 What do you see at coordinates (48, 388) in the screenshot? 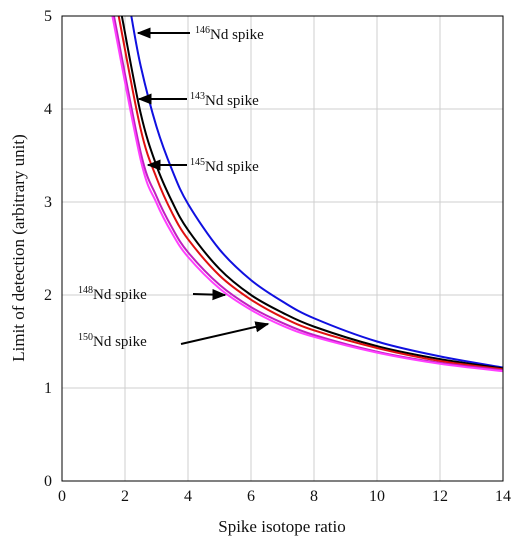
I see `y-tick-label: 1` at bounding box center [48, 388].